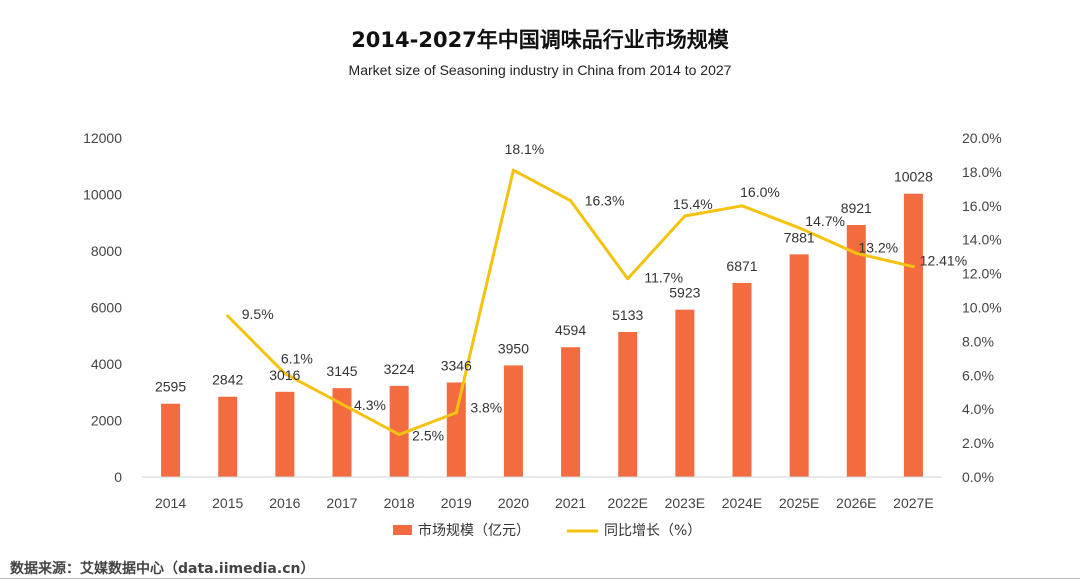 This screenshot has height=584, width=1080. Describe the element at coordinates (118, 477) in the screenshot. I see `y-left-tick-label: 0` at that location.